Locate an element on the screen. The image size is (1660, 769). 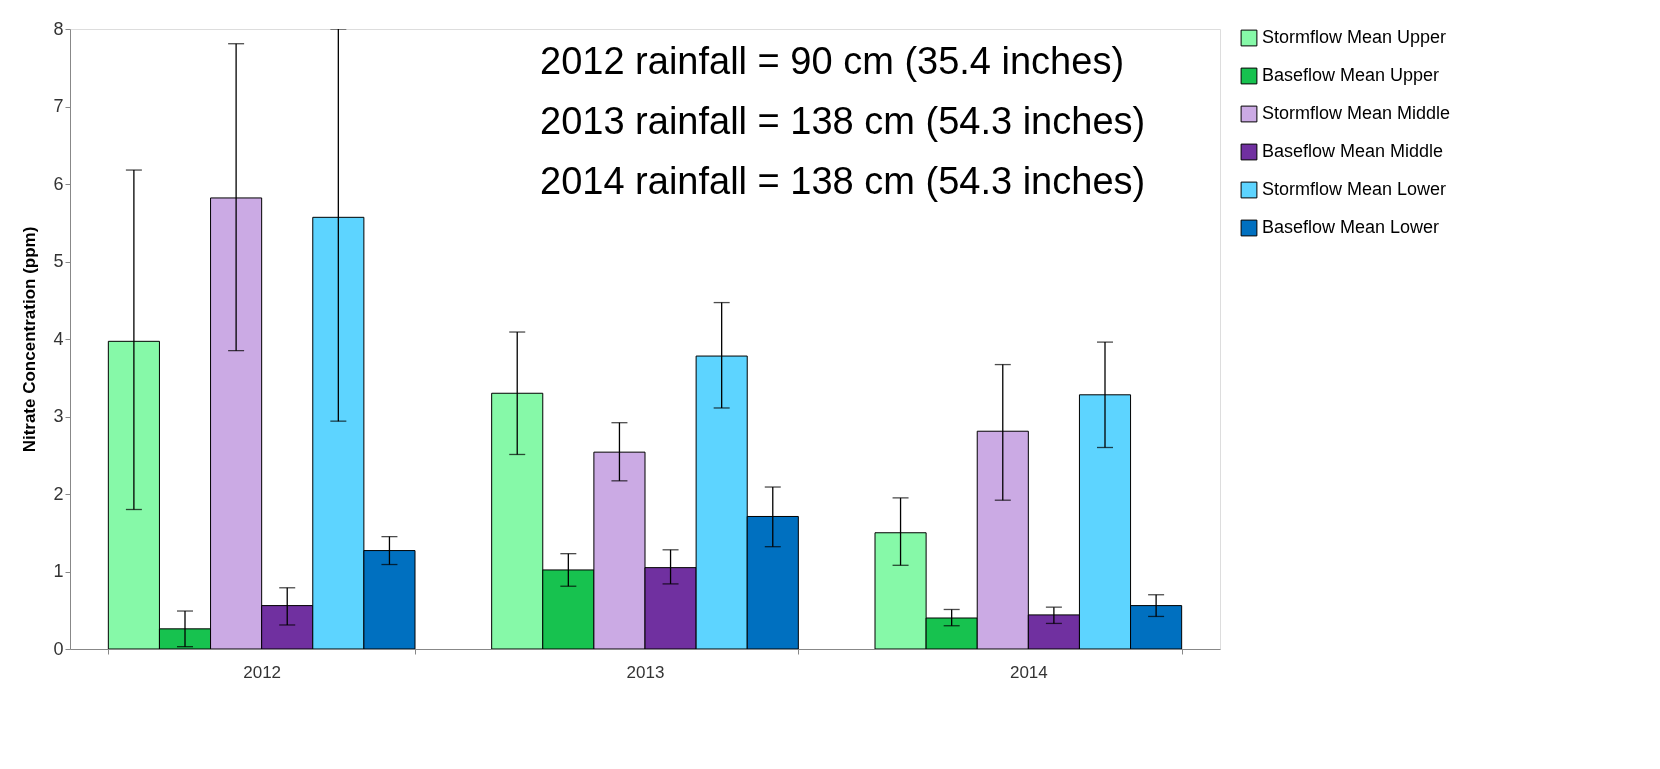
annotation: 2013 rainfall = 138 cm (54.3 inches) is located at coordinates (843, 121).